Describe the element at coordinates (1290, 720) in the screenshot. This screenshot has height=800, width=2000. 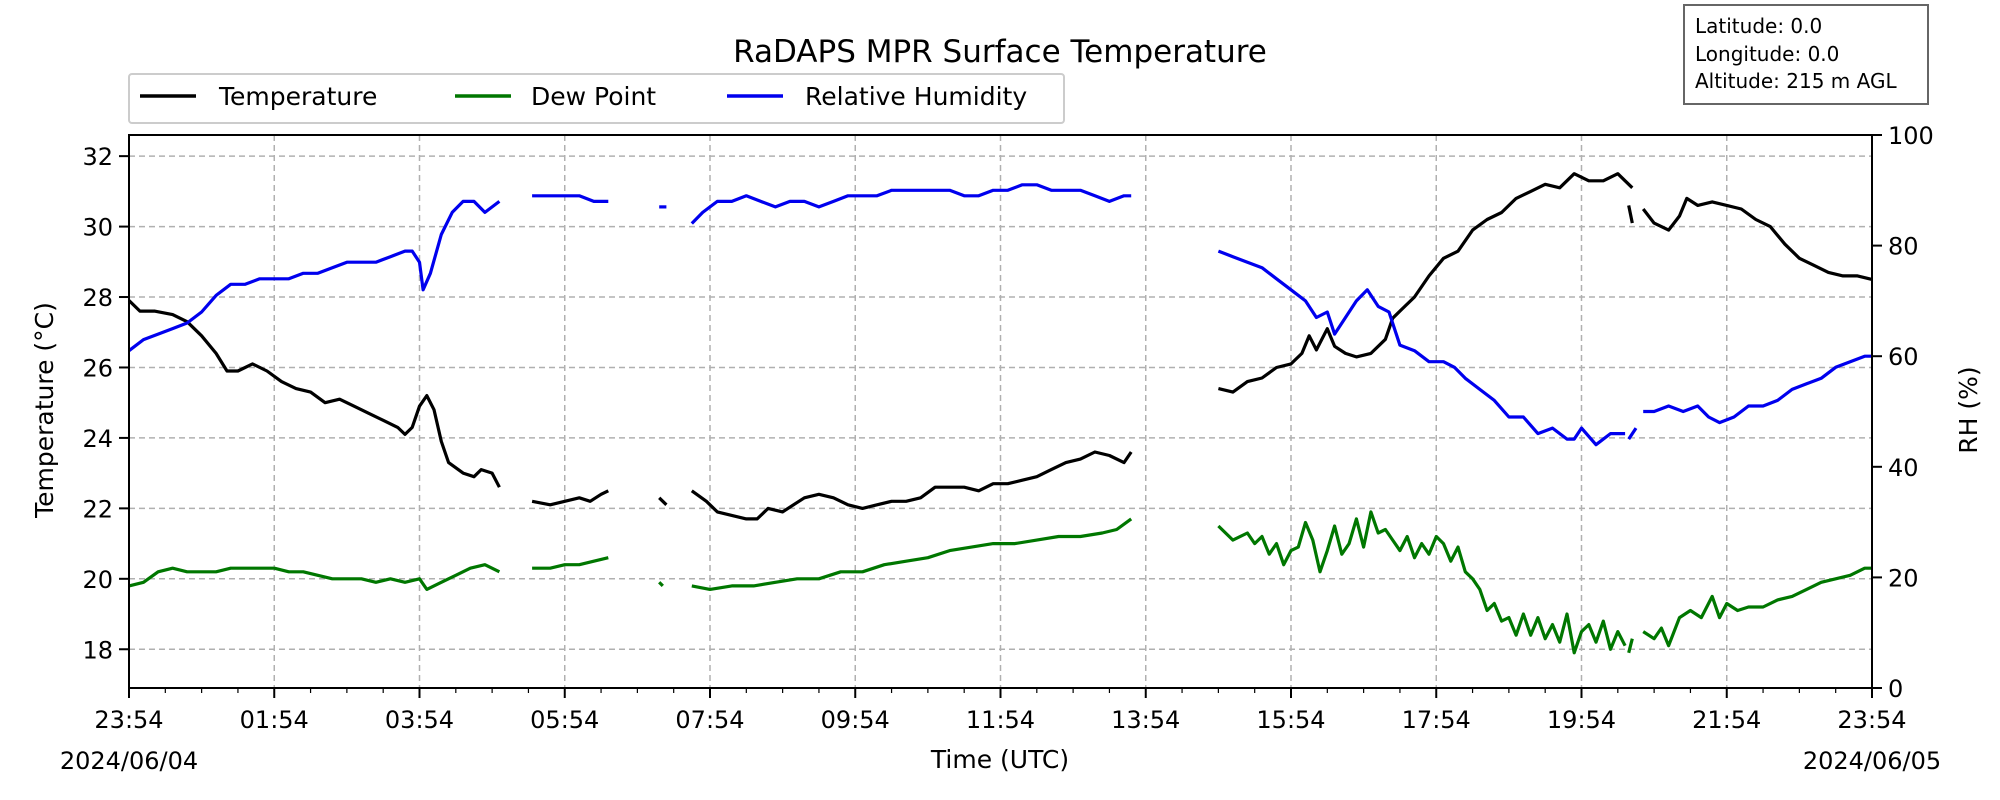
I see `x-tick-label: 15:54` at that location.